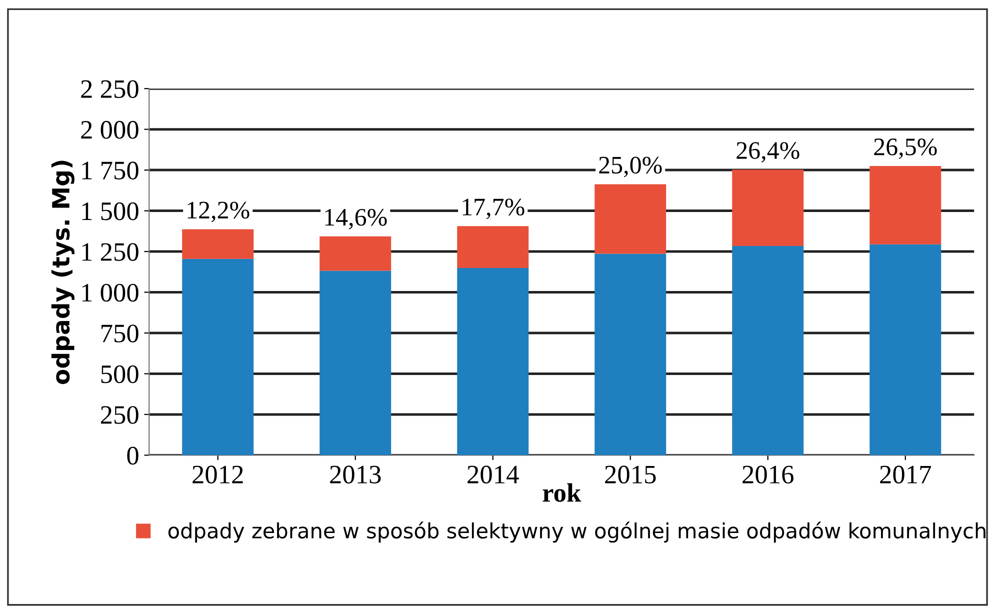 This screenshot has width=994, height=611. What do you see at coordinates (355, 475) in the screenshot?
I see `x-tick-label: 2013` at bounding box center [355, 475].